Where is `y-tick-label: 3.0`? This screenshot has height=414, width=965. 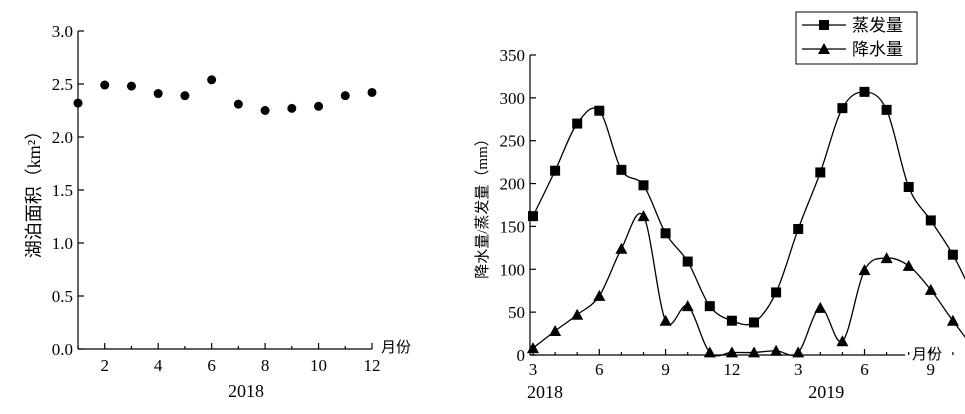
y-tick-label: 3.0 is located at coordinates (62, 31).